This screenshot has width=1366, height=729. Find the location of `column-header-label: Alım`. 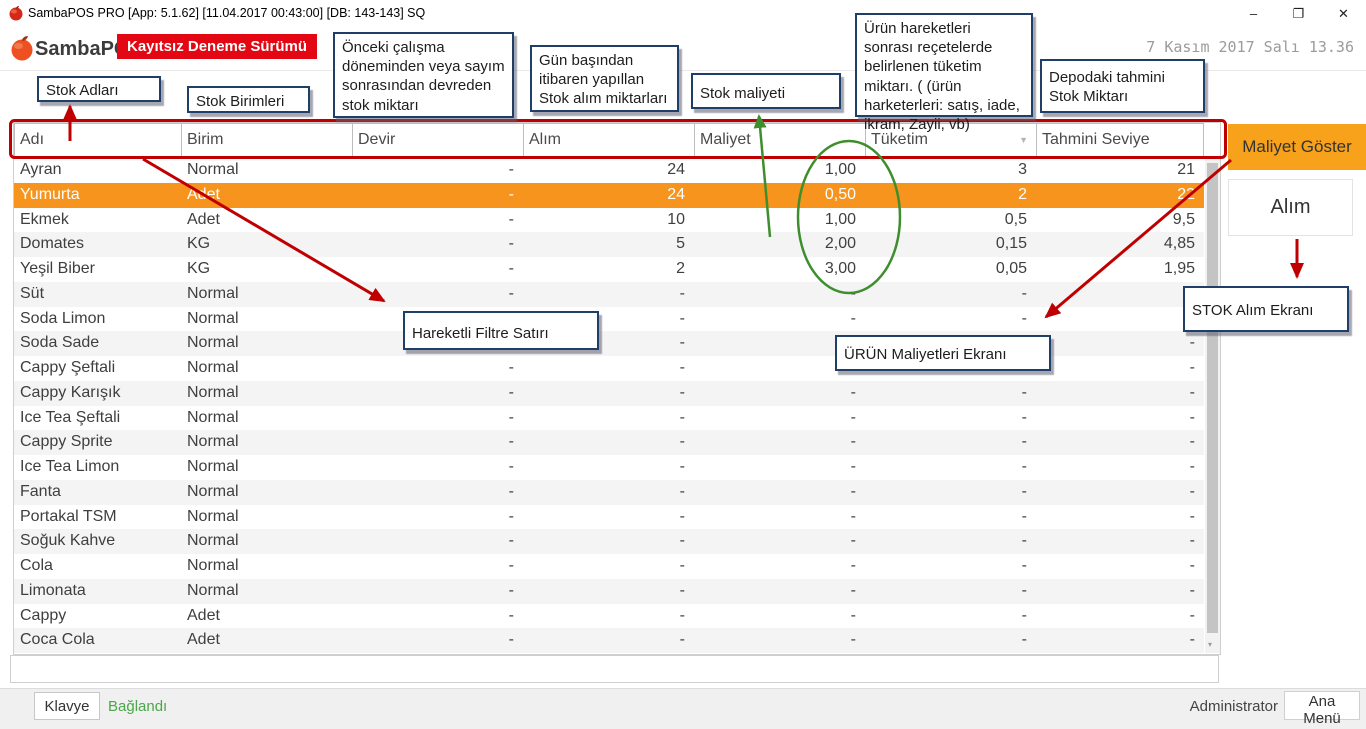

column-header-label: Alım is located at coordinates (545, 139).